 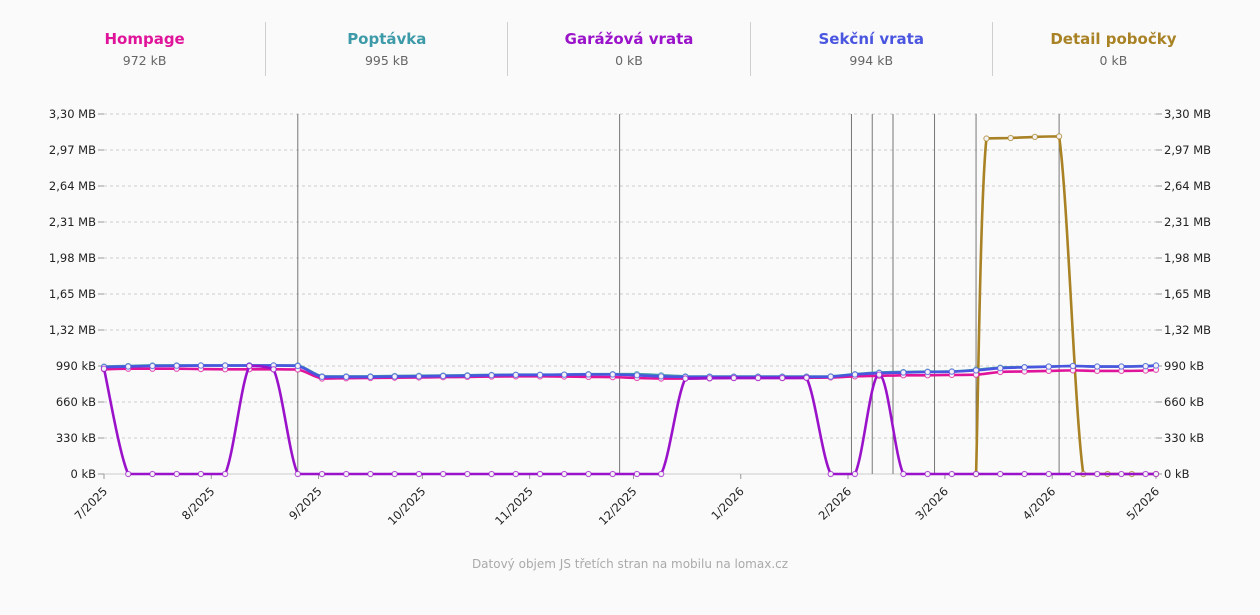 I want to click on series-line, so click(x=1066, y=305).